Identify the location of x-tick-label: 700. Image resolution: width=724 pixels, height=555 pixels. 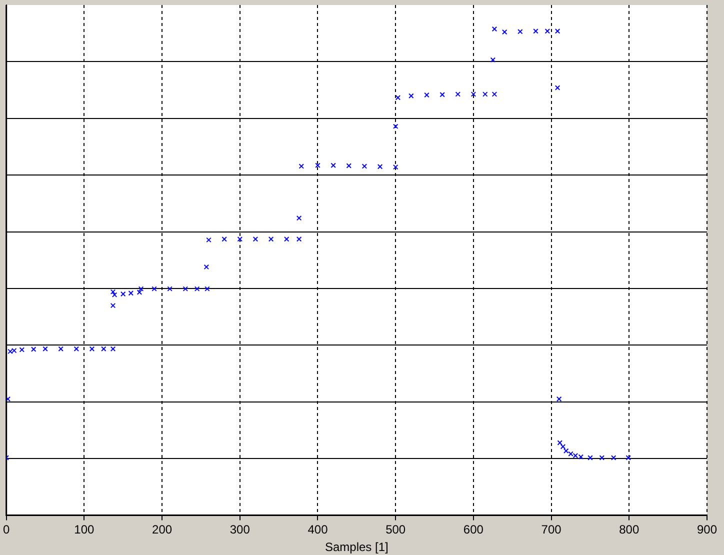
(551, 529).